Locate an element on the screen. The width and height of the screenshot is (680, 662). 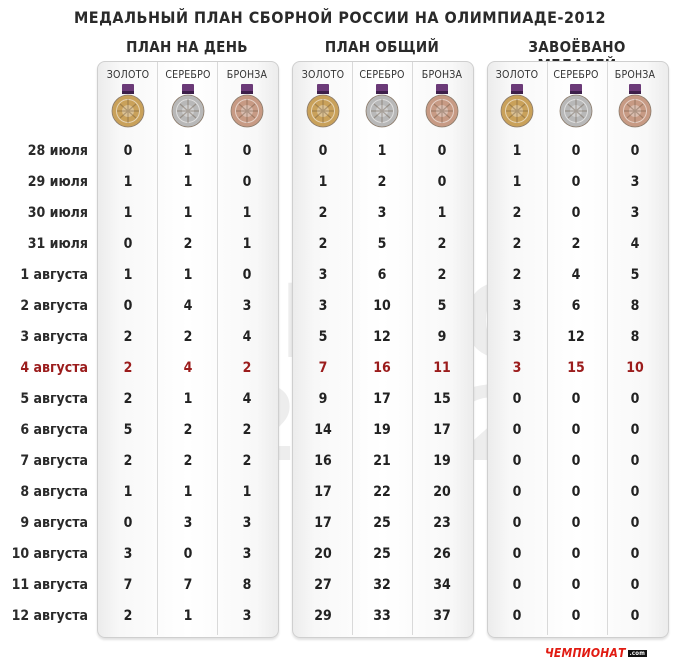
table-cell: 16 is located at coordinates (323, 461).